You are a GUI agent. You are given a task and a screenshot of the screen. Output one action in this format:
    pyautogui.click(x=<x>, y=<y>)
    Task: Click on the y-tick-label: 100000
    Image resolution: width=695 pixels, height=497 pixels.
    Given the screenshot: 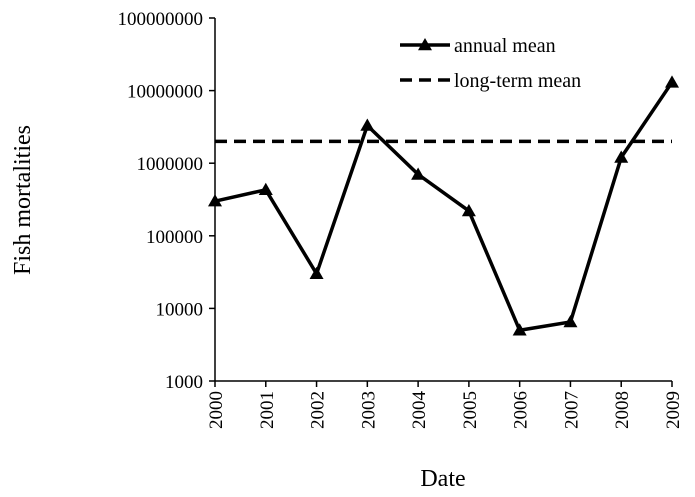 What is the action you would take?
    pyautogui.click(x=174, y=237)
    